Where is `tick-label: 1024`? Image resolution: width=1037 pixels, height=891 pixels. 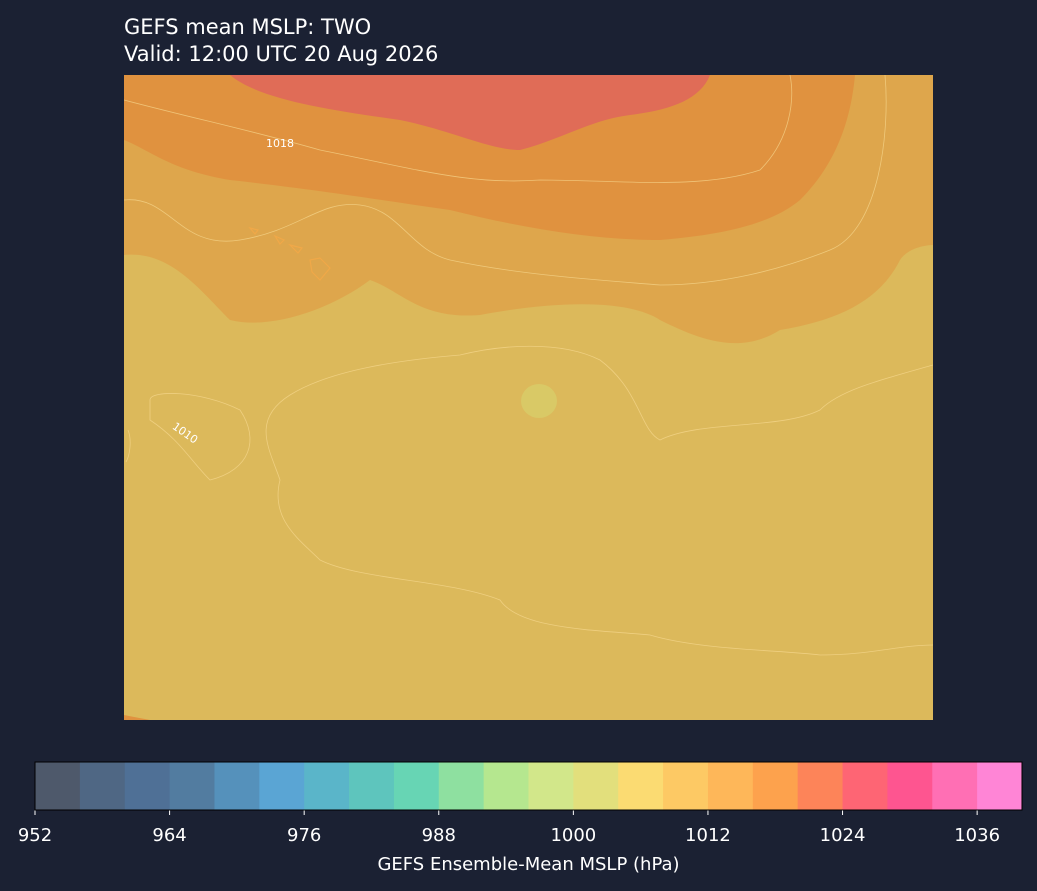 tick-label: 1024 is located at coordinates (843, 835).